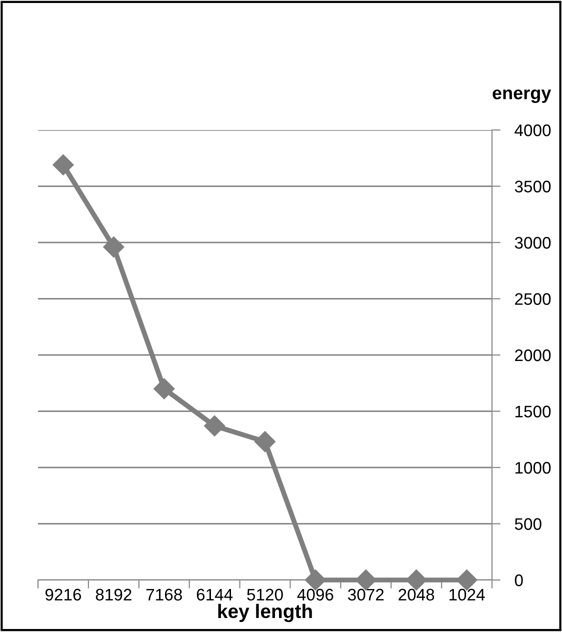 The height and width of the screenshot is (632, 562). What do you see at coordinates (528, 524) in the screenshot?
I see `y-tick-label: 500` at bounding box center [528, 524].